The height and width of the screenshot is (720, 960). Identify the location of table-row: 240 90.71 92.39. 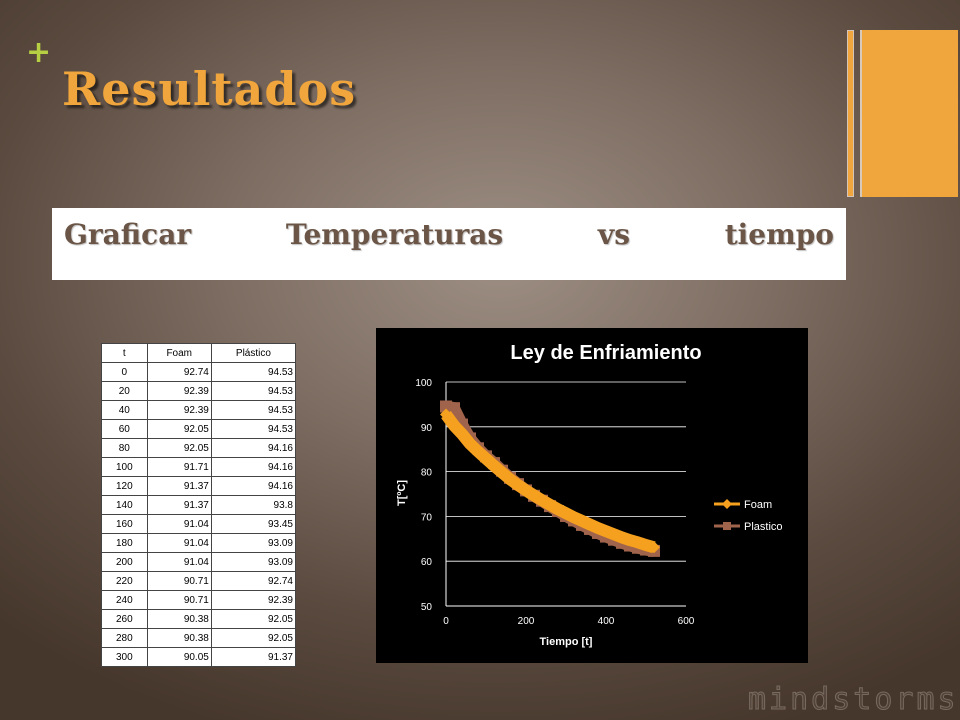
(199, 600).